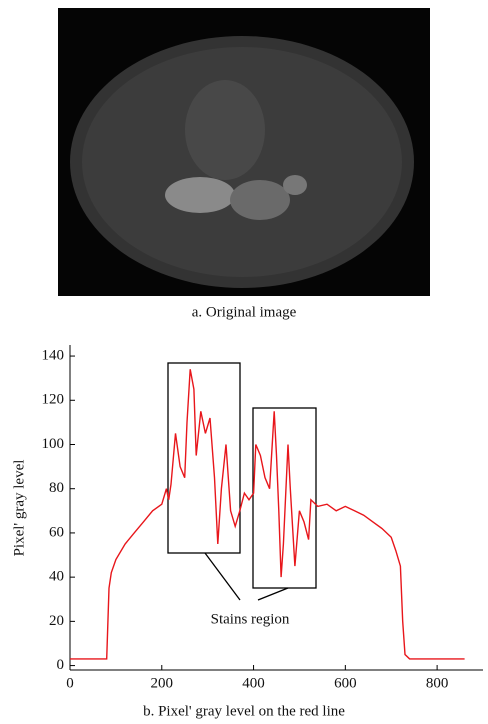 This screenshot has width=488, height=724. What do you see at coordinates (53, 444) in the screenshot?
I see `y-tick-label: 100` at bounding box center [53, 444].